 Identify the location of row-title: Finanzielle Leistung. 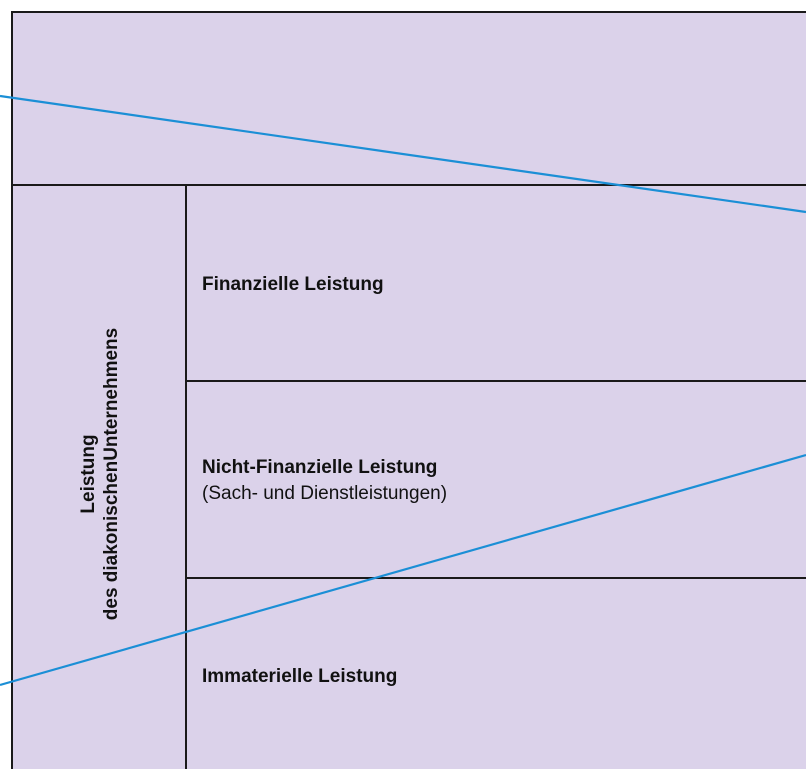
(293, 284).